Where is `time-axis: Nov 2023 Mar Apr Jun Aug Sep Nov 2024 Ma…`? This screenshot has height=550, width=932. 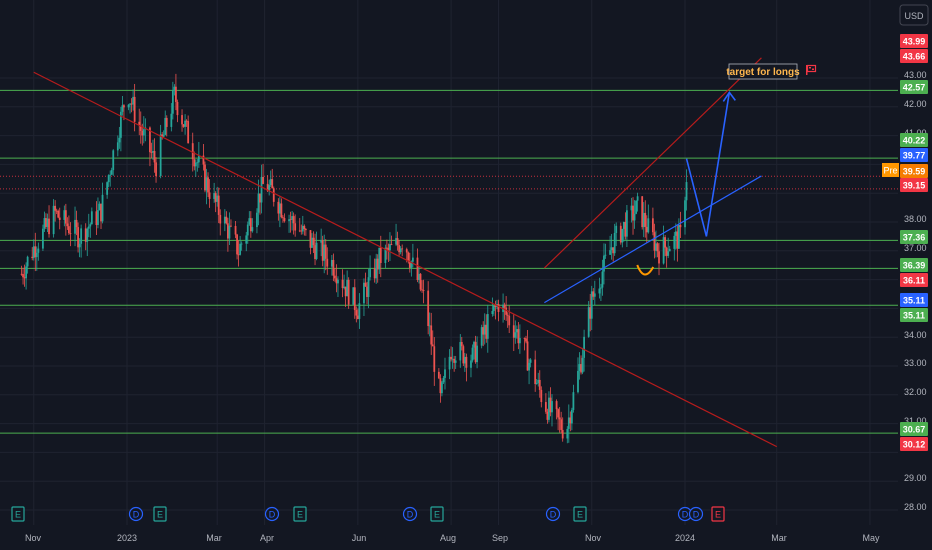
time-axis: Nov 2023 Mar Apr Jun Aug Sep Nov 2024 Ma… is located at coordinates (452, 538).